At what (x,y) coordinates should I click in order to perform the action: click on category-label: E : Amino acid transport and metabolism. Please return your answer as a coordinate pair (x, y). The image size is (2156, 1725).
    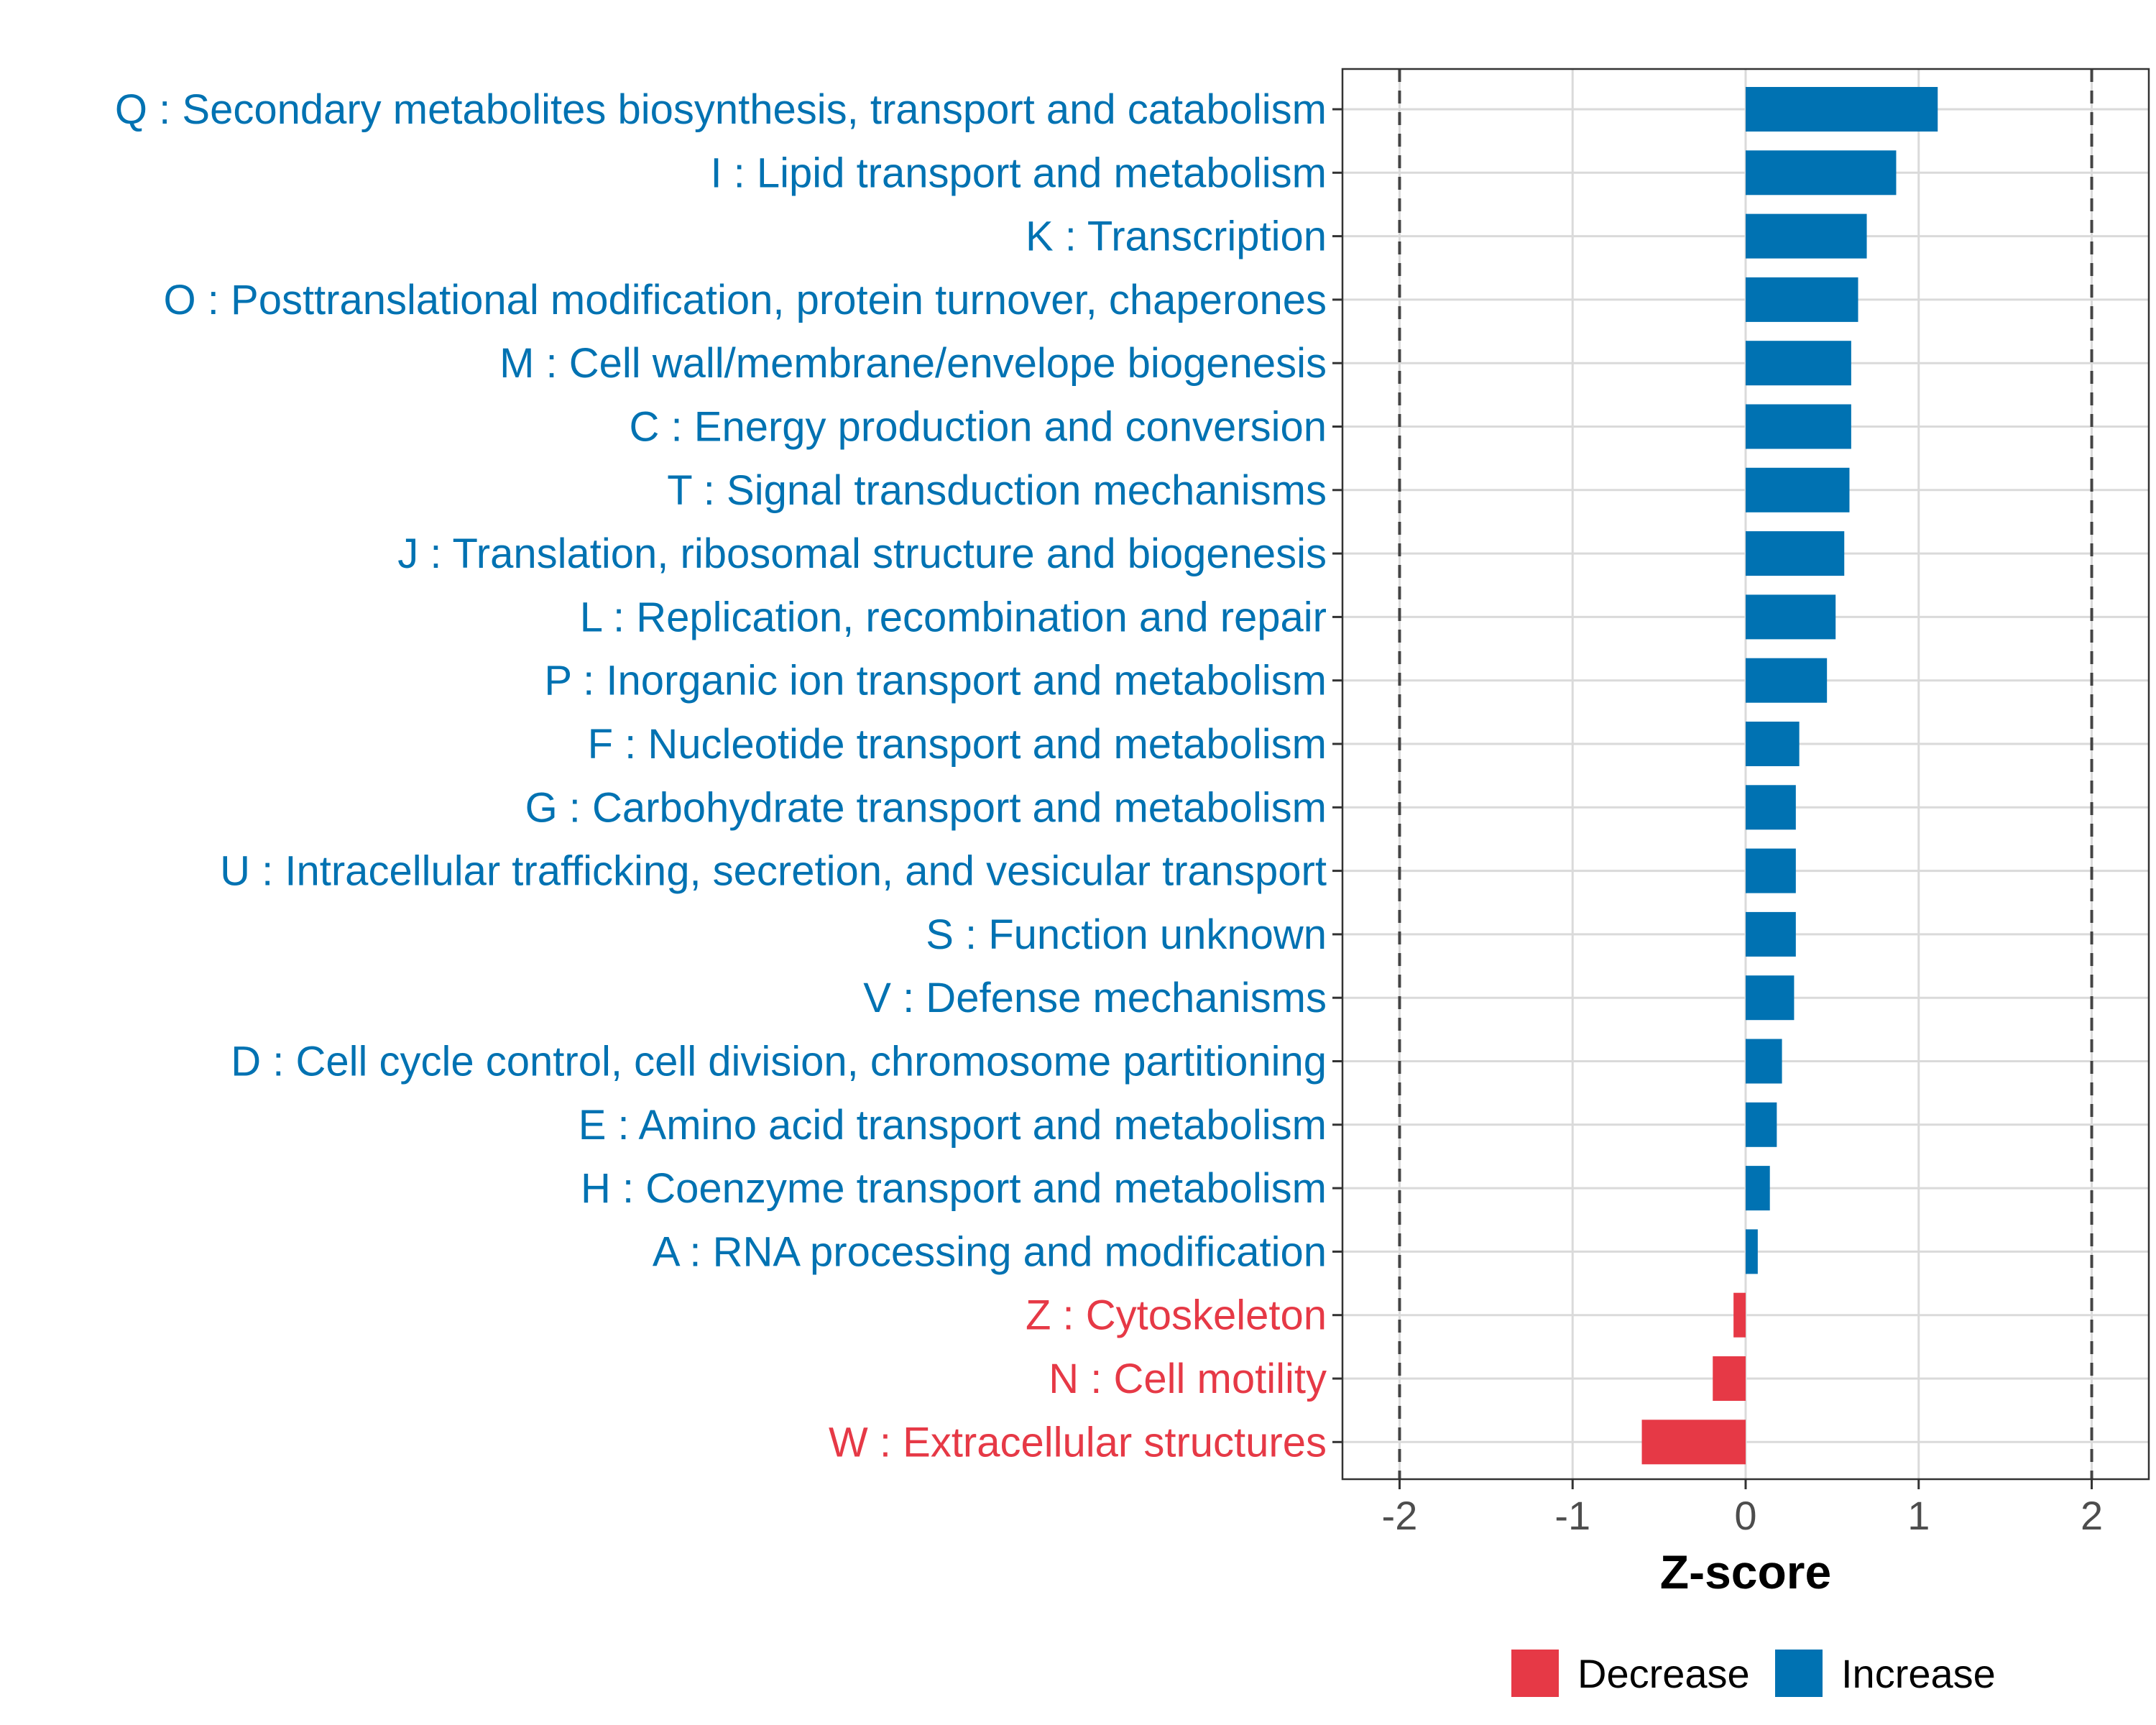
    Looking at the image, I should click on (953, 1125).